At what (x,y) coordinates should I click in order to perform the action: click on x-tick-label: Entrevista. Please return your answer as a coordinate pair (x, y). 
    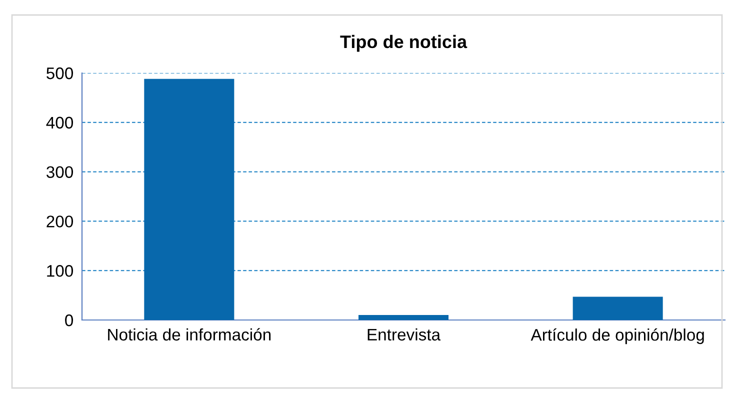
    Looking at the image, I should click on (404, 334).